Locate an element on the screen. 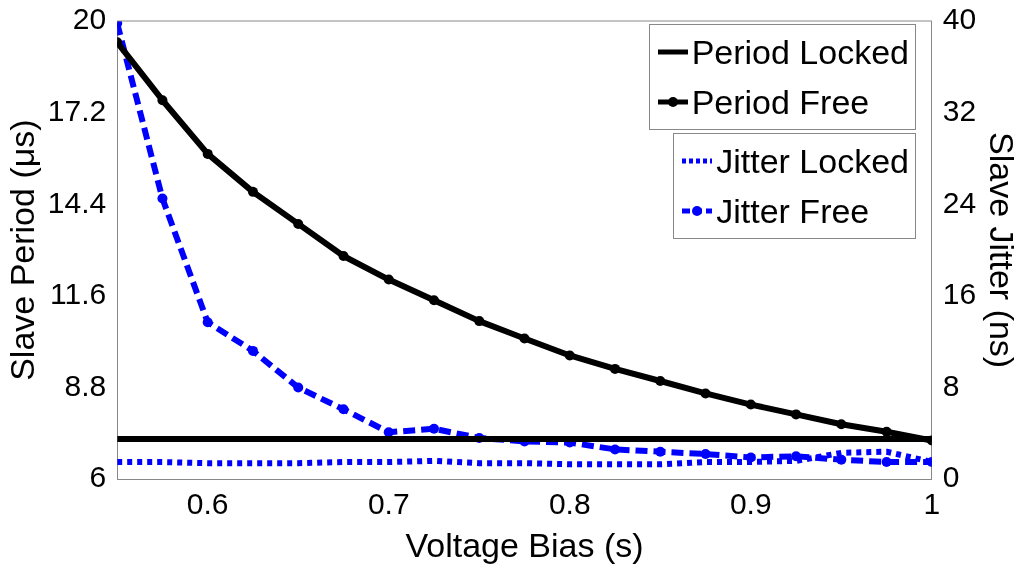  x-tick-label: 0.8 is located at coordinates (569, 504).